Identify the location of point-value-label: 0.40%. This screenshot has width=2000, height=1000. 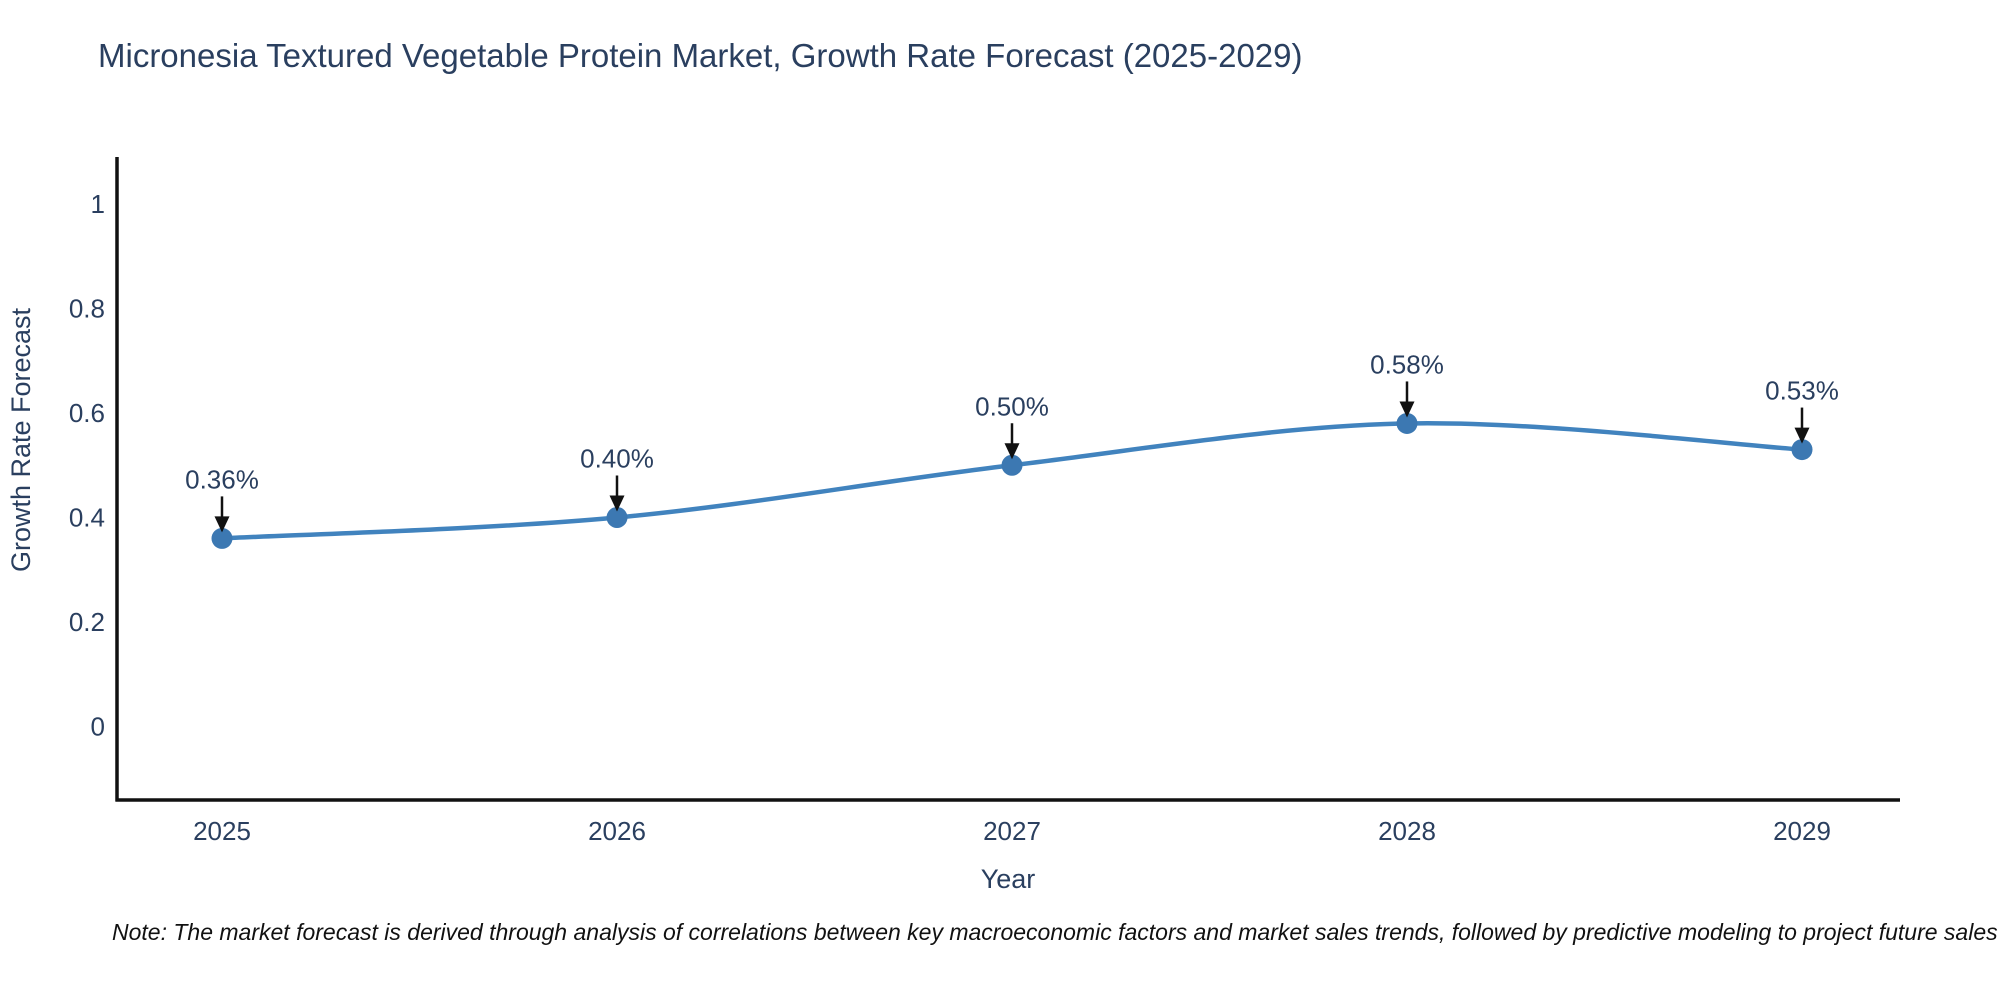
(617, 459).